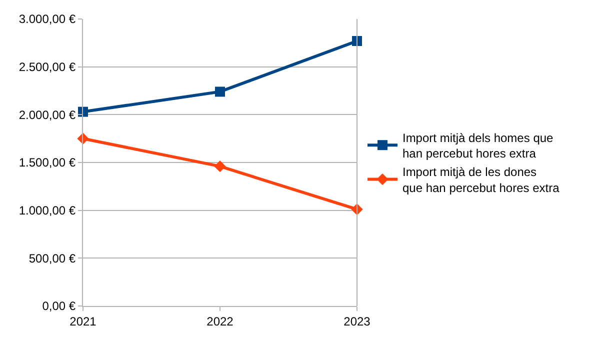 The height and width of the screenshot is (340, 605). I want to click on y-tick-label: 1.000,00 €, so click(47, 211).